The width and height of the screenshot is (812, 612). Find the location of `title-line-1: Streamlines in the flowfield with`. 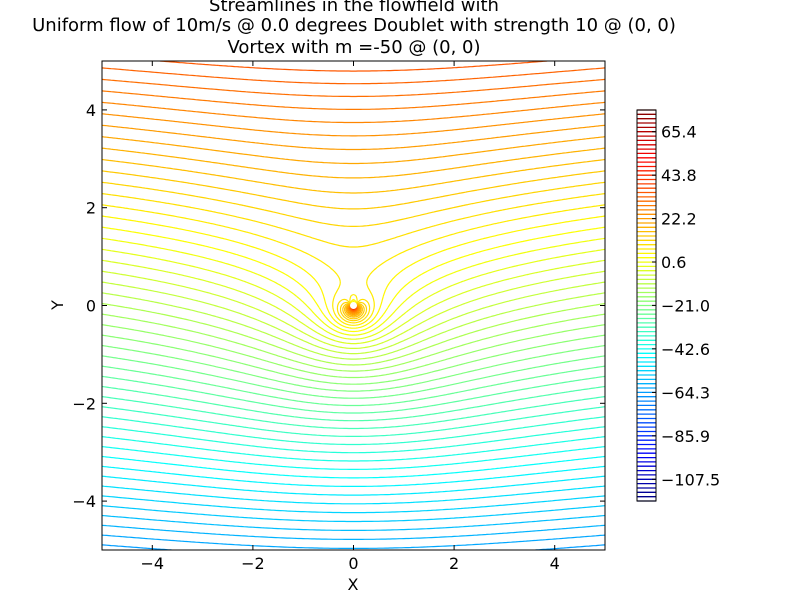

title-line-1: Streamlines in the flowfield with is located at coordinates (354, 8).